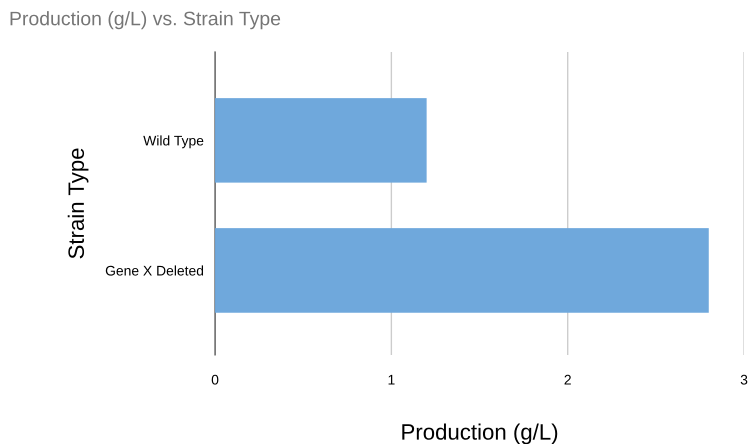 The height and width of the screenshot is (444, 748). What do you see at coordinates (78, 203) in the screenshot?
I see `y-axis-title: Strain Type` at bounding box center [78, 203].